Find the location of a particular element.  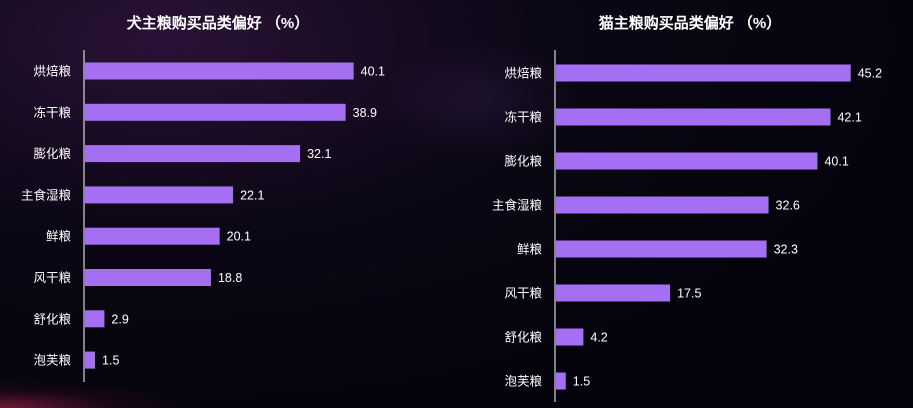

cat-value-label: 17.5 is located at coordinates (689, 294).